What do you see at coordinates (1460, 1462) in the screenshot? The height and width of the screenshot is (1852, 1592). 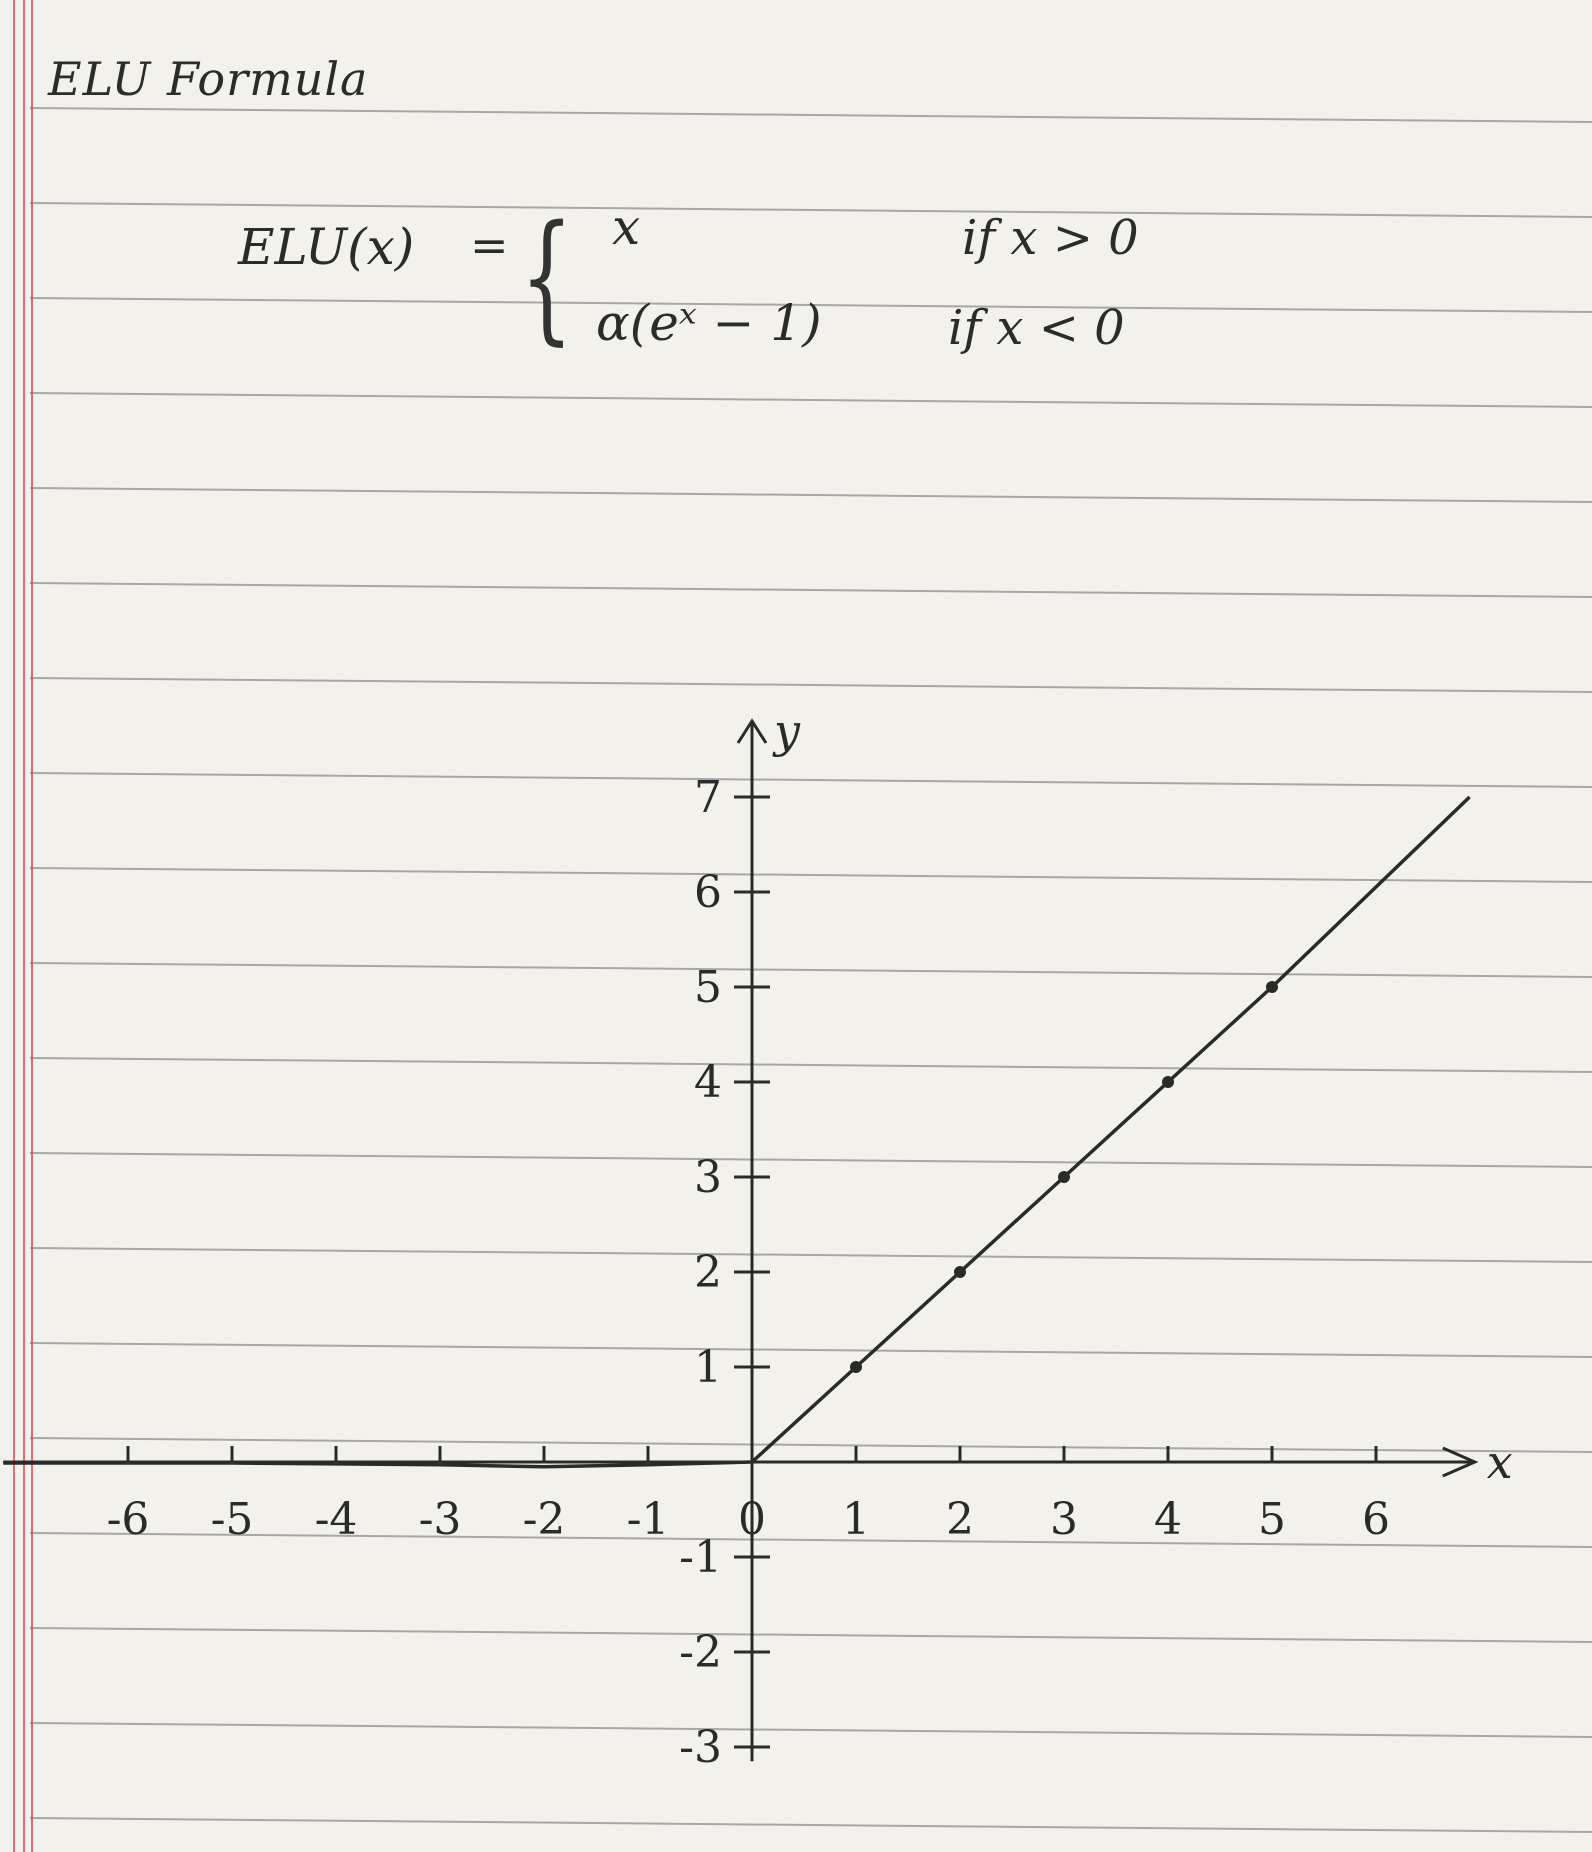 I see `x-axis-arrow` at bounding box center [1460, 1462].